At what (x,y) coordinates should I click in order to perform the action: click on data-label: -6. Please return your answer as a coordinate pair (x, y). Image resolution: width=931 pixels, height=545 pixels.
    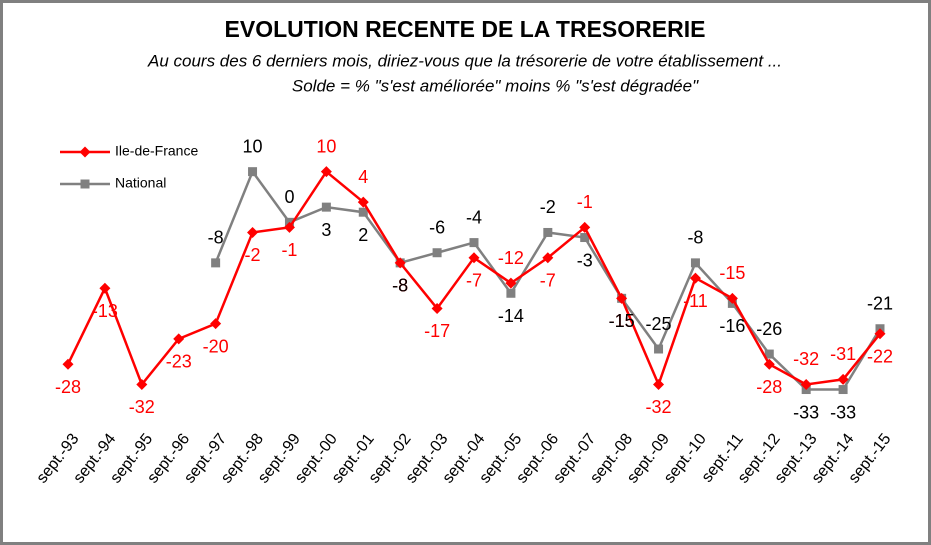
    Looking at the image, I should click on (437, 227).